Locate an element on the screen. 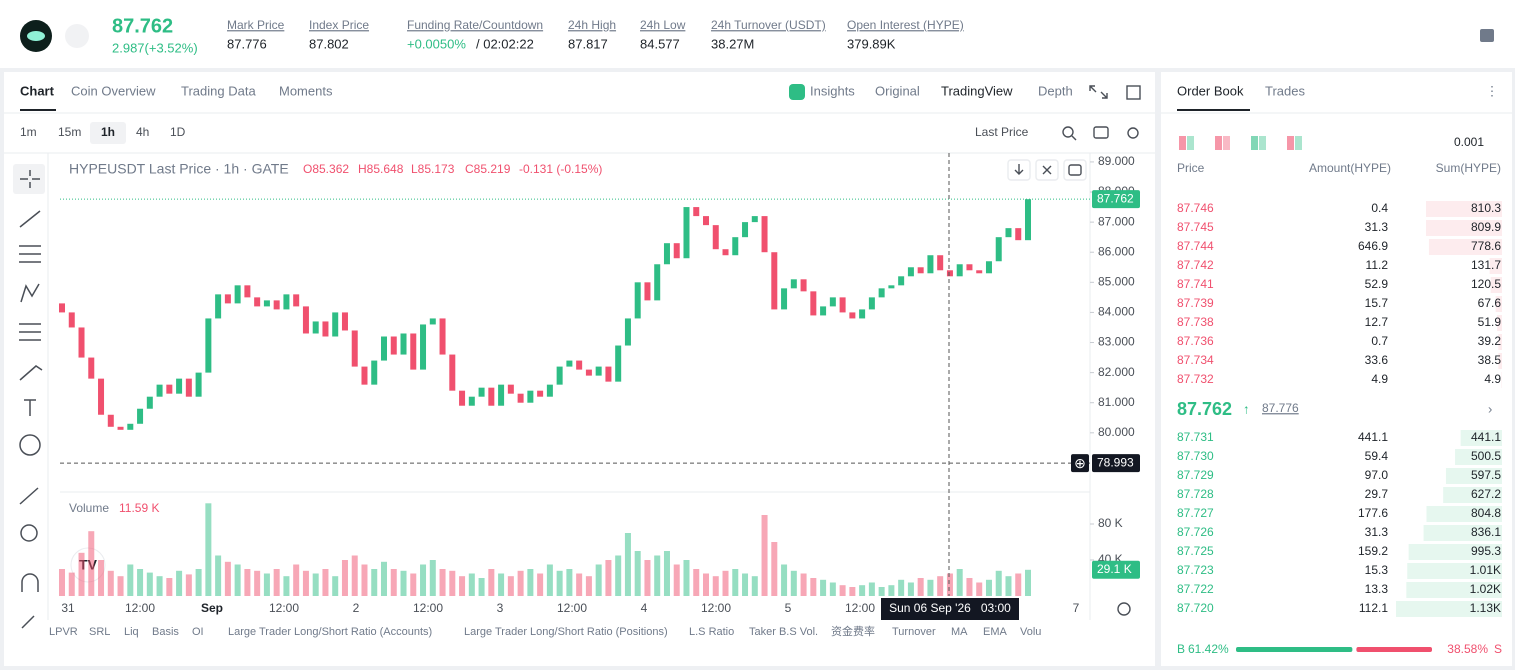 This screenshot has height=670, width=1515. expand: › is located at coordinates (1490, 408).